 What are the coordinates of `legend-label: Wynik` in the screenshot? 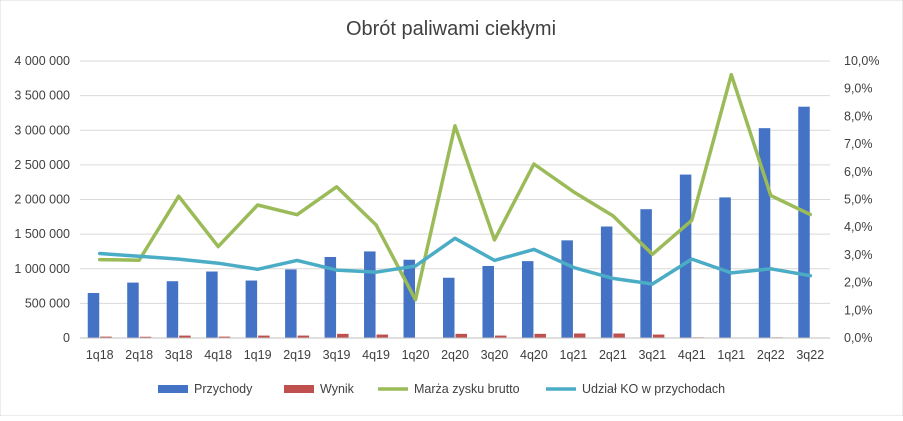 It's located at (337, 389).